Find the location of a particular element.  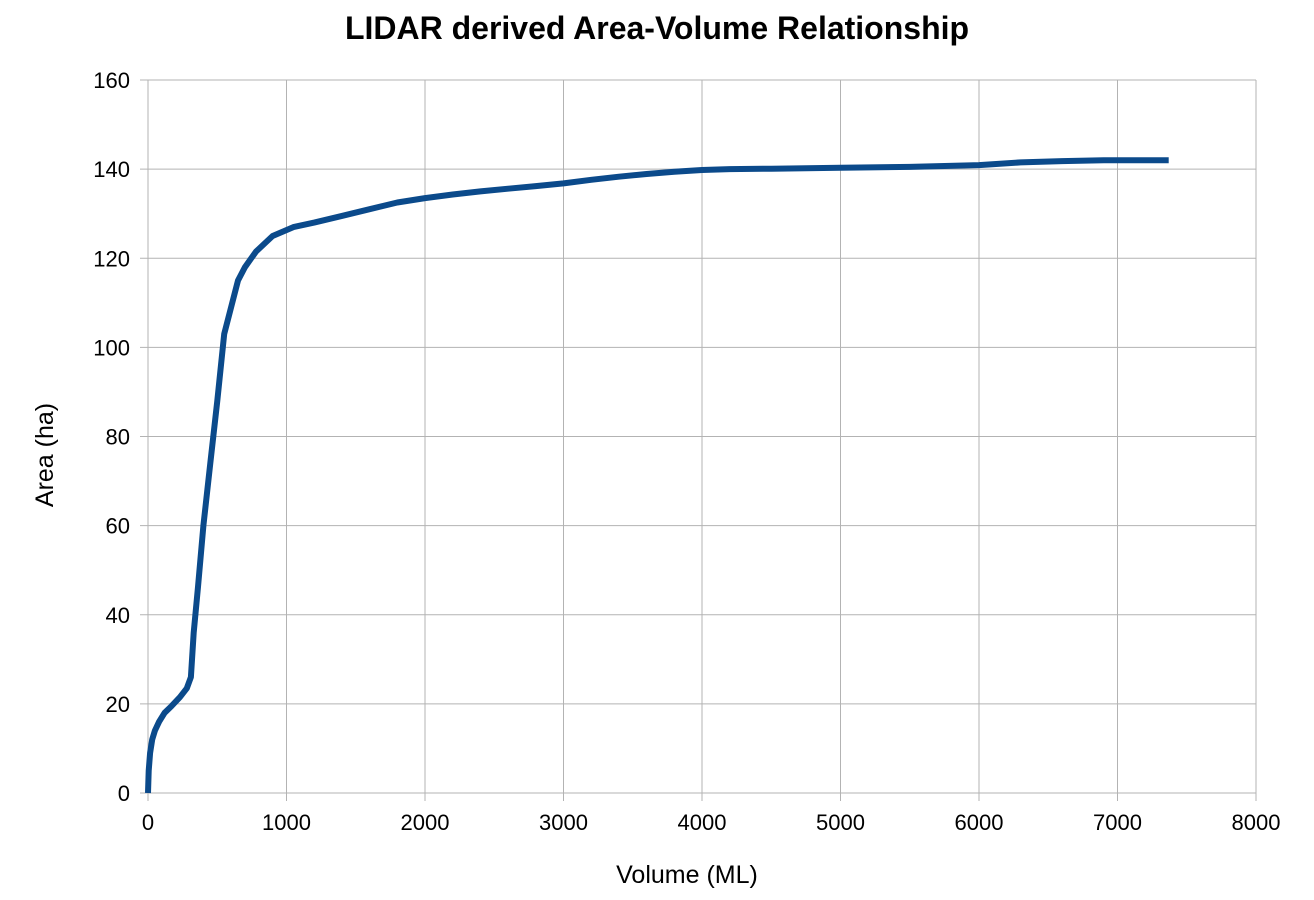

x-tick-label: 2000 is located at coordinates (425, 822).